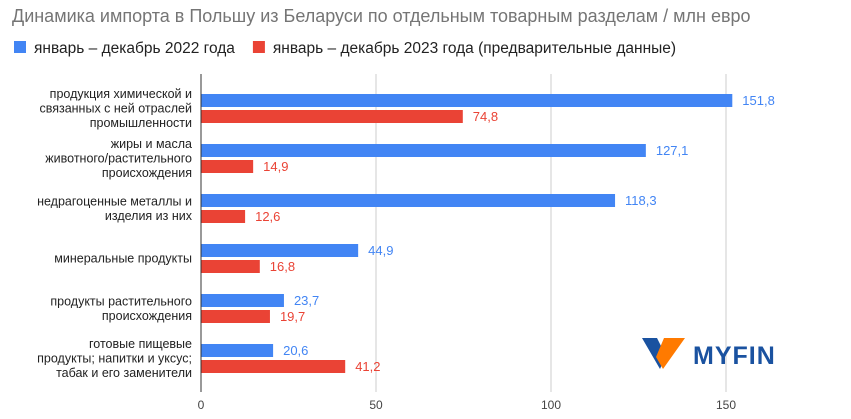  Describe the element at coordinates (295, 350) in the screenshot. I see `data-label: 20,6` at that location.